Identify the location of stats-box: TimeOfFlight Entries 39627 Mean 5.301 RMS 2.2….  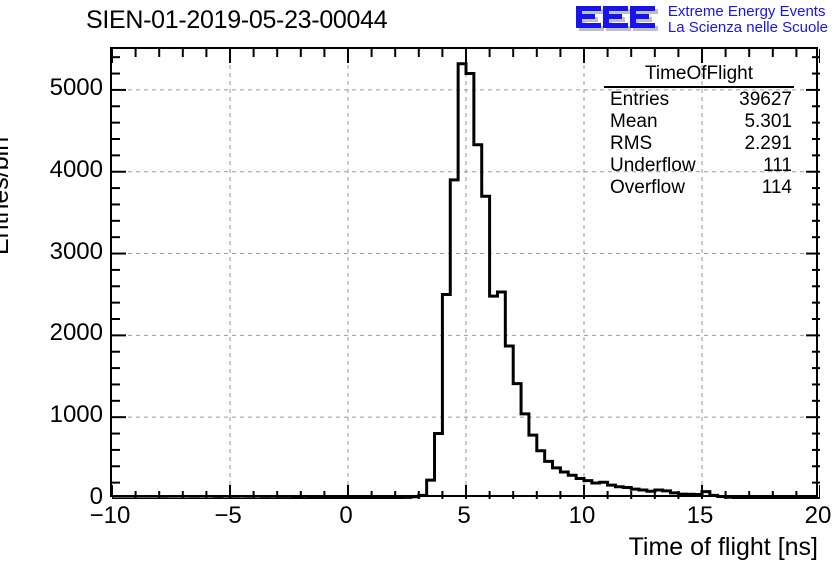
(699, 130).